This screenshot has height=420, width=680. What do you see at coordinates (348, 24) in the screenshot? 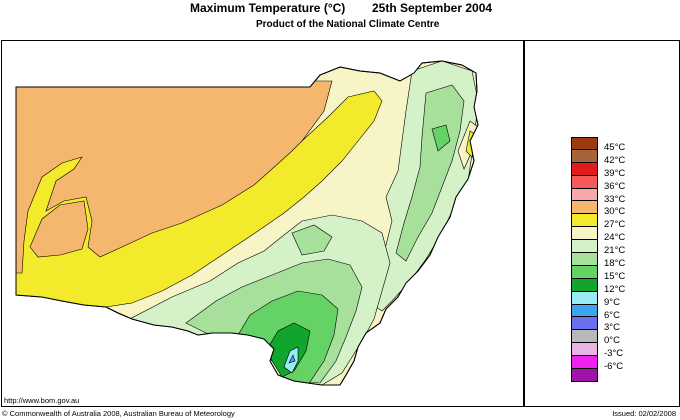
I see `subtitle: Product of the National Climate Centre` at bounding box center [348, 24].